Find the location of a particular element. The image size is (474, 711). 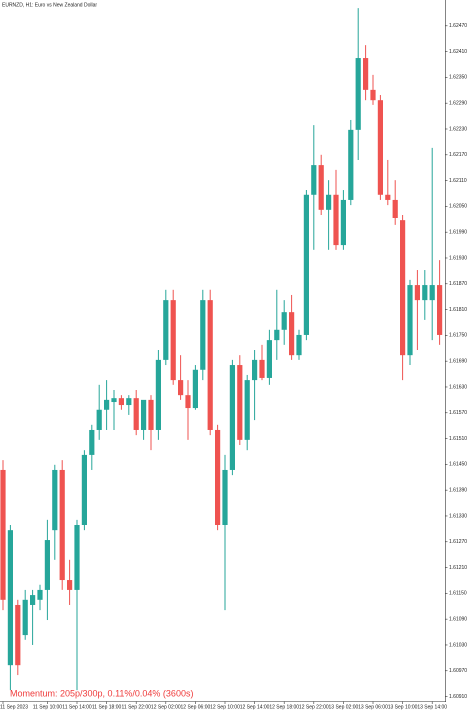

y-tick-label: 1.62350 is located at coordinates (458, 78).